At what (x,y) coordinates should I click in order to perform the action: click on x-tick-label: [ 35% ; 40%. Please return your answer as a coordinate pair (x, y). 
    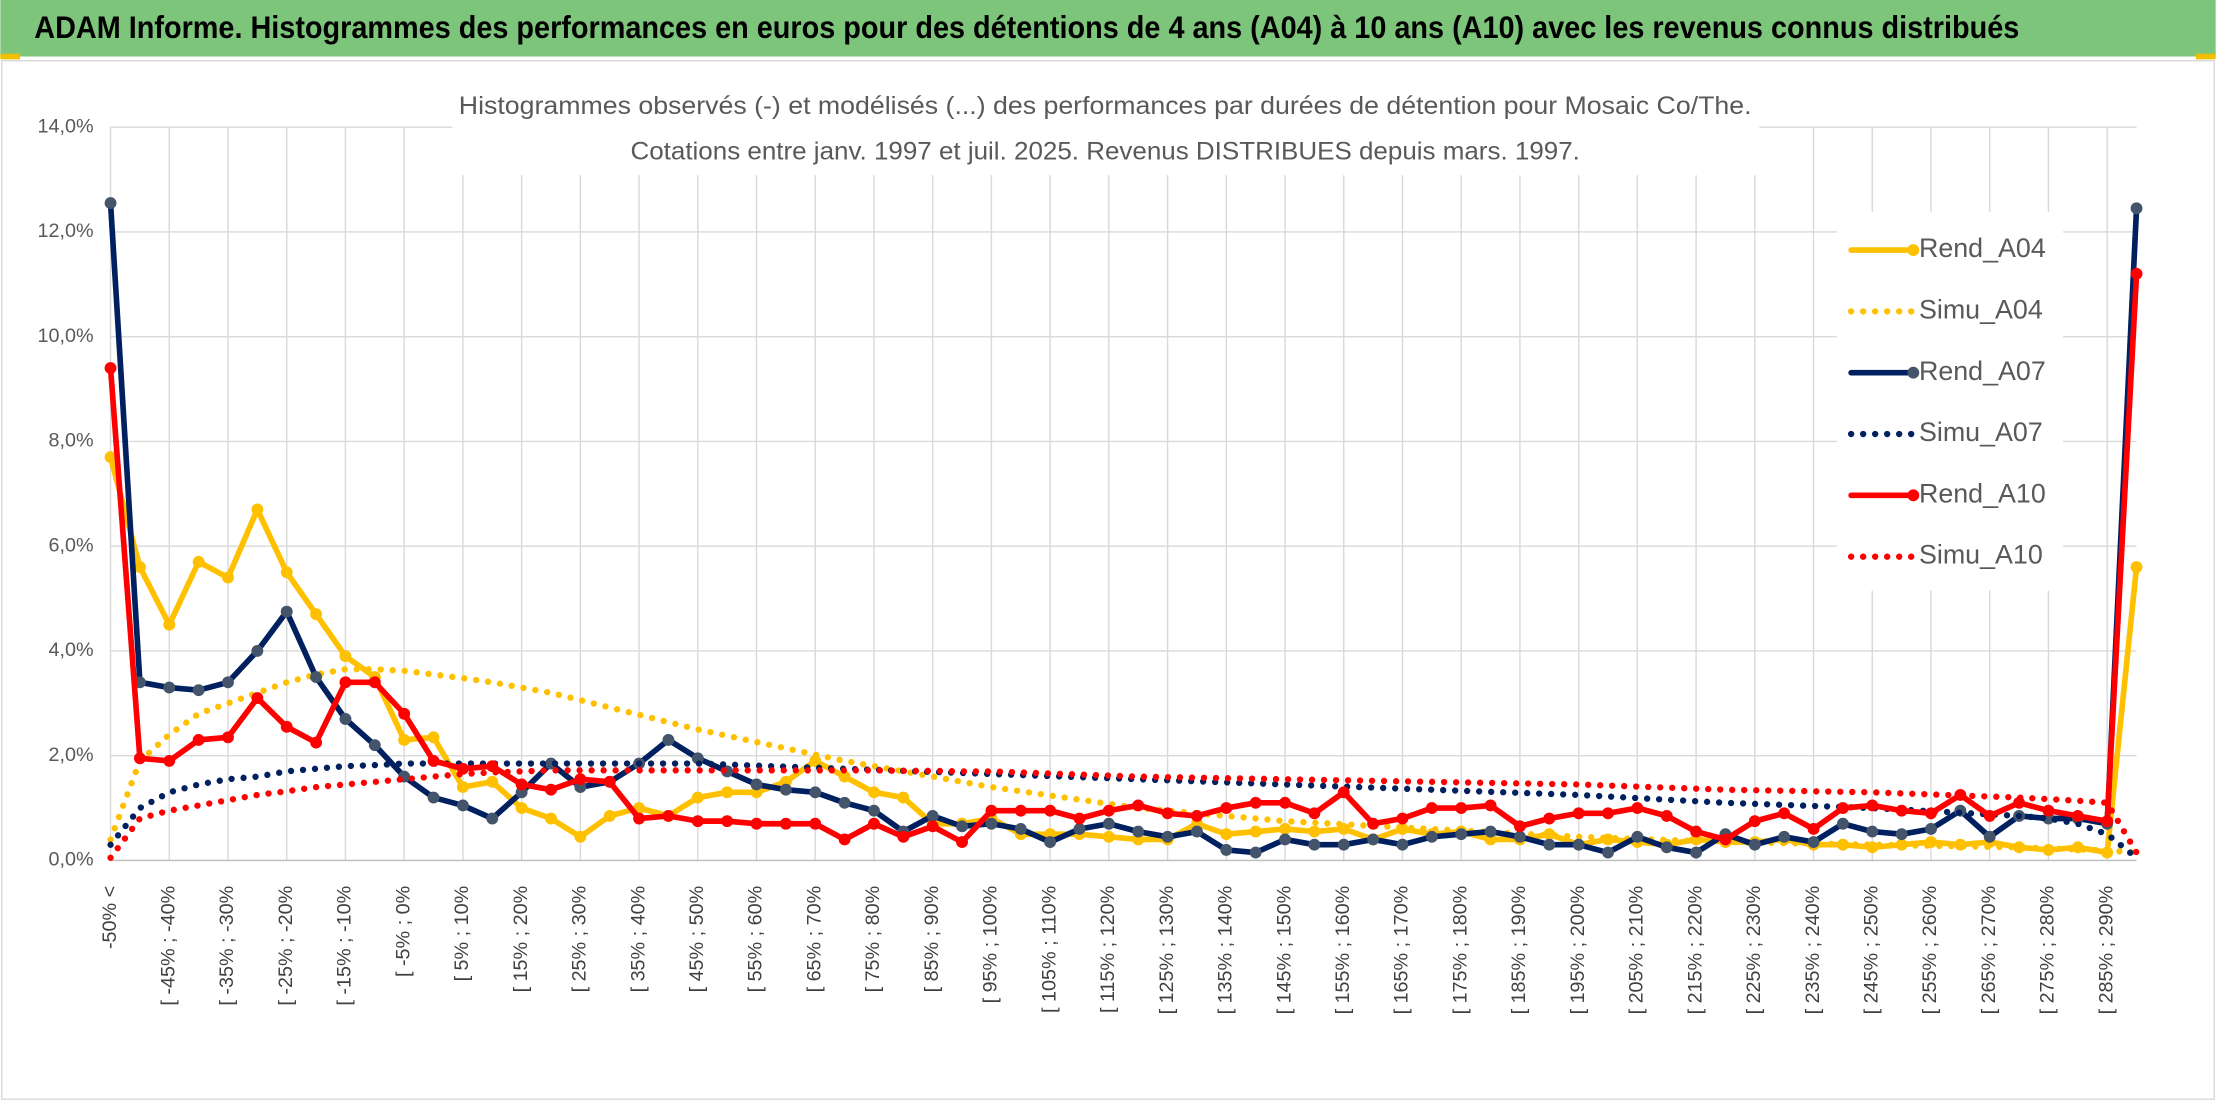
    Looking at the image, I should click on (638, 939).